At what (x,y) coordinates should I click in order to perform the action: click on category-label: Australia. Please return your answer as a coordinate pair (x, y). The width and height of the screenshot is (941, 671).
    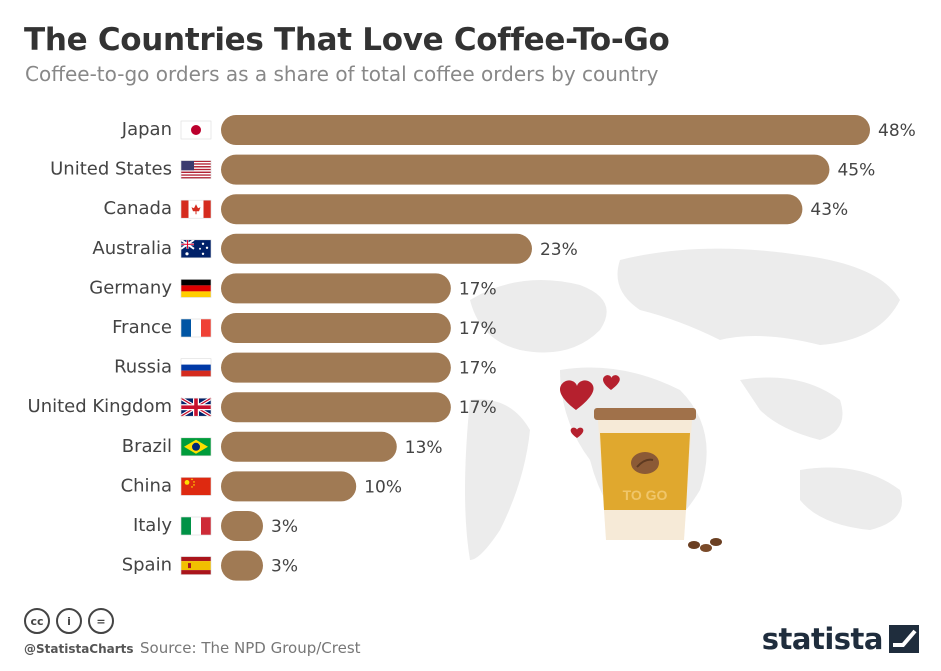
    Looking at the image, I should click on (132, 248).